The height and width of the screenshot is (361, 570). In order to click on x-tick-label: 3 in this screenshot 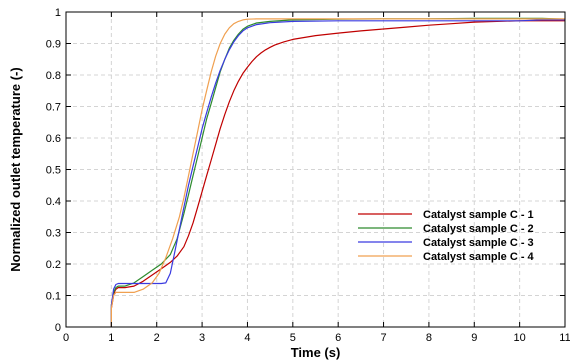, I will do `click(202, 338)`.